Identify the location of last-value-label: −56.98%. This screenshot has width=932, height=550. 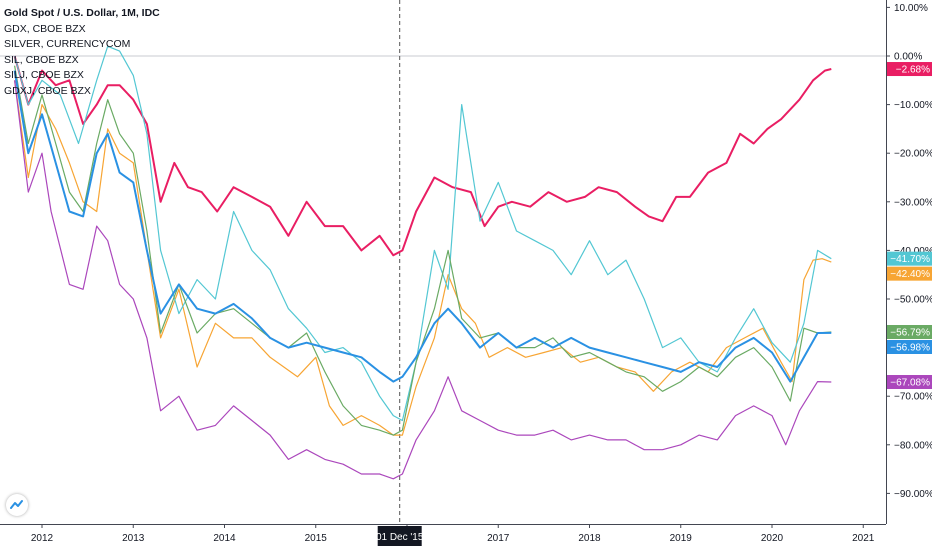
(910, 347).